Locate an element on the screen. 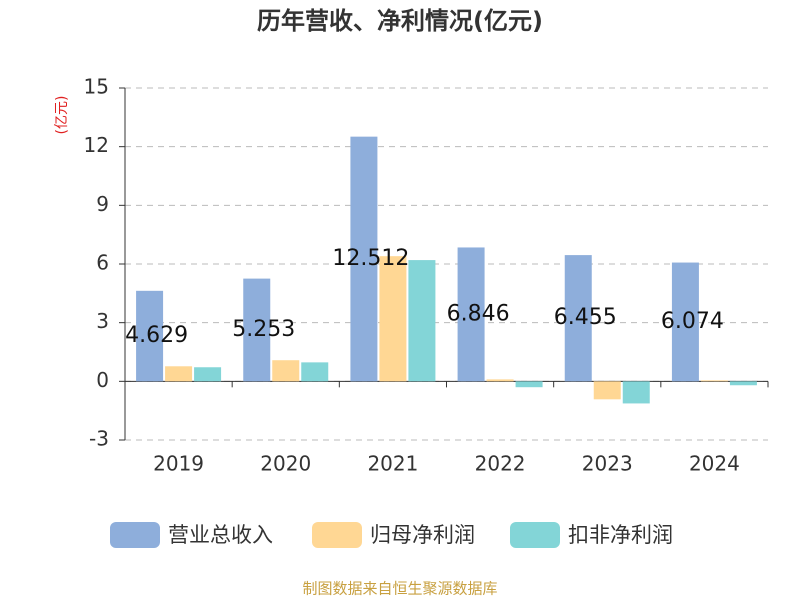 The height and width of the screenshot is (600, 800). y-tick-label: -3 is located at coordinates (99, 439).